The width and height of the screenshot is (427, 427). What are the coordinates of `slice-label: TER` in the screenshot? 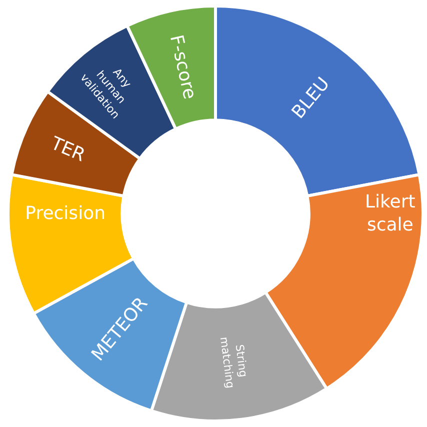 It's located at (67, 149).